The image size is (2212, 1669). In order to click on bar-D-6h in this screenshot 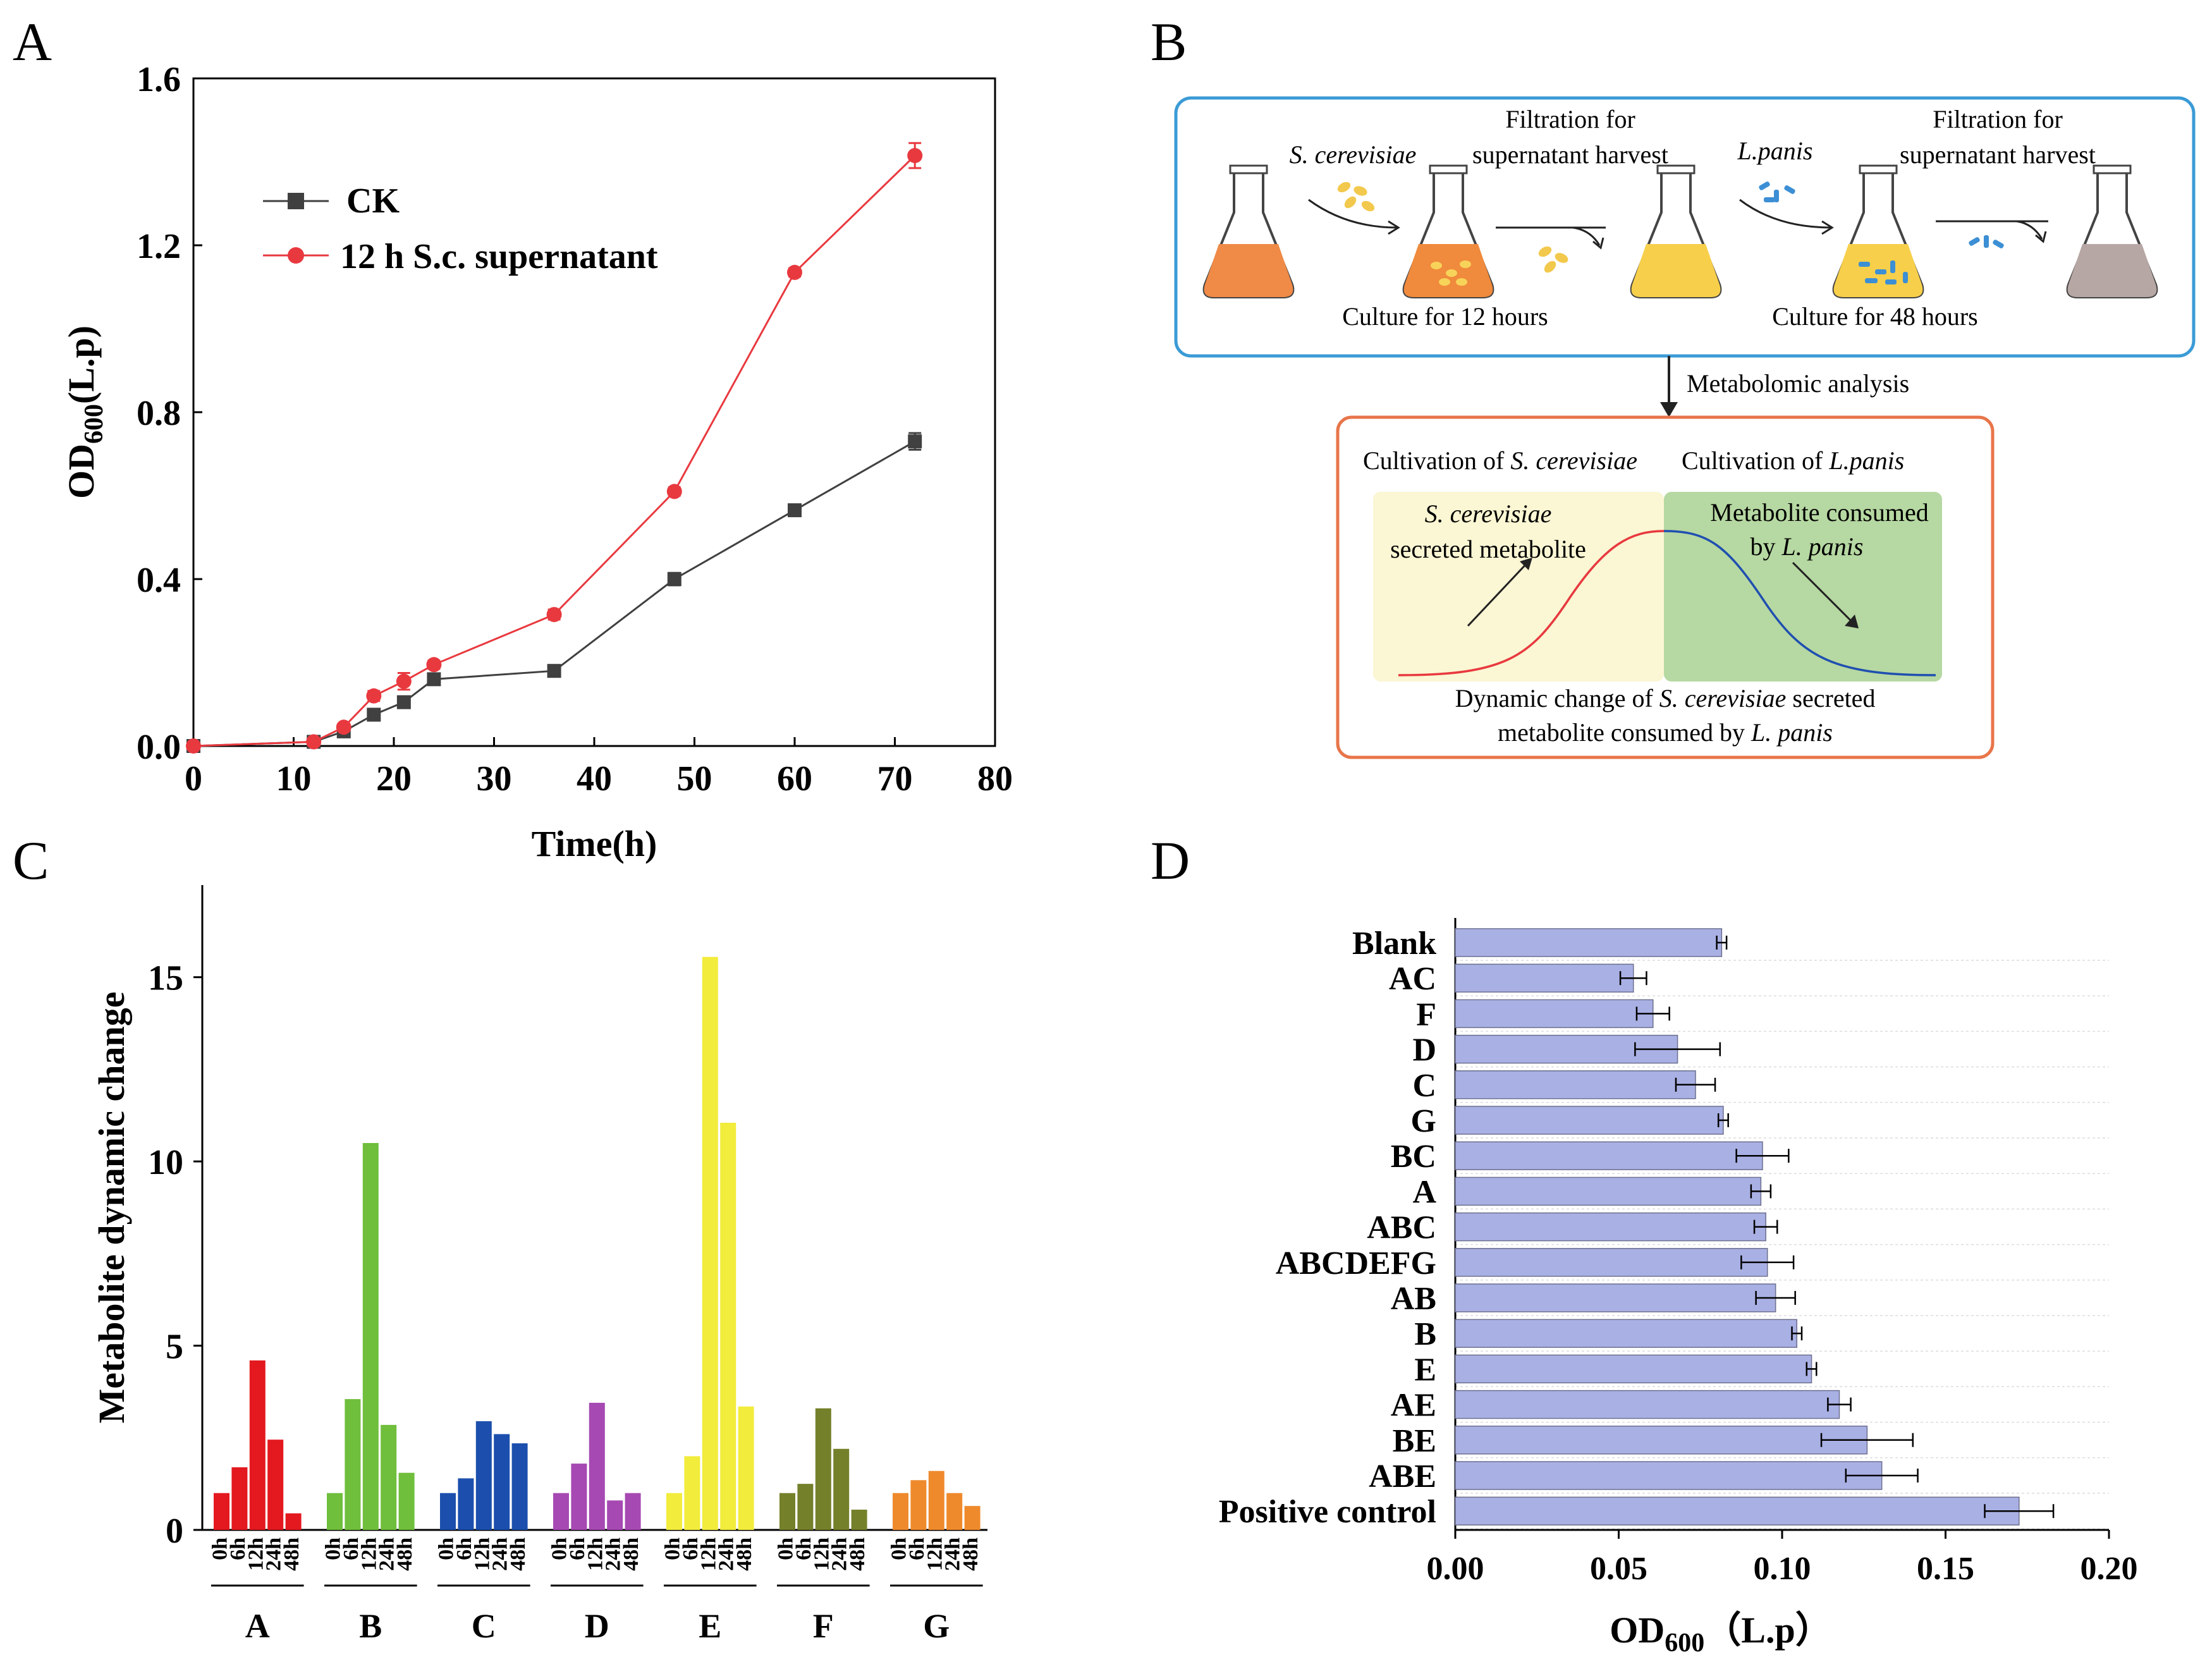, I will do `click(579, 1497)`.